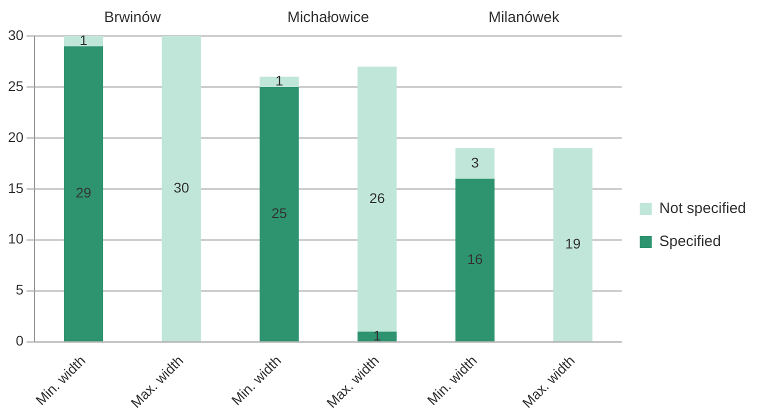  I want to click on data-label: 30, so click(182, 188).